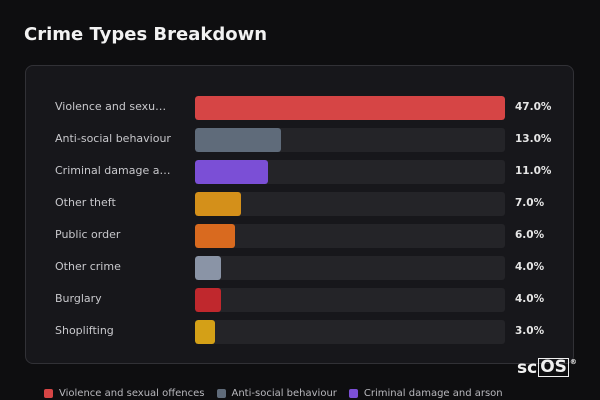 This screenshot has width=600, height=400. I want to click on value-label: 6.0%, so click(530, 235).